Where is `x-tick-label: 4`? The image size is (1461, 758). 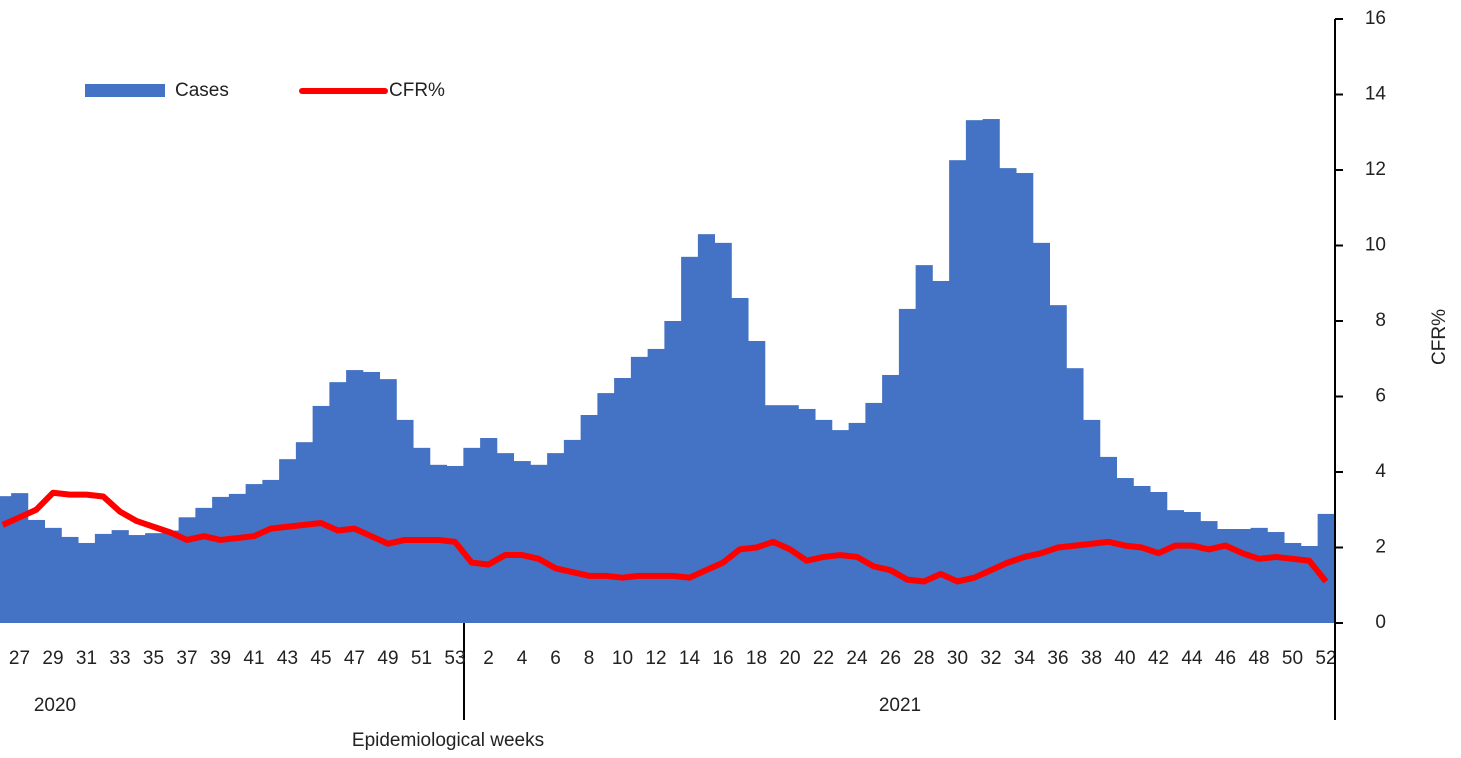 x-tick-label: 4 is located at coordinates (522, 658).